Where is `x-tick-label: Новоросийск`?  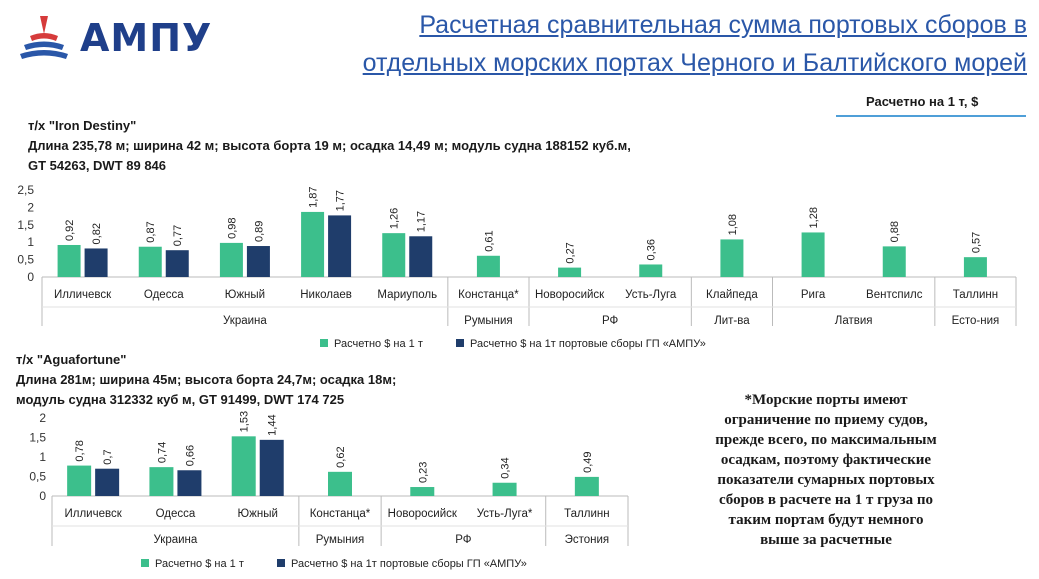
x-tick-label: Новоросийск is located at coordinates (570, 295).